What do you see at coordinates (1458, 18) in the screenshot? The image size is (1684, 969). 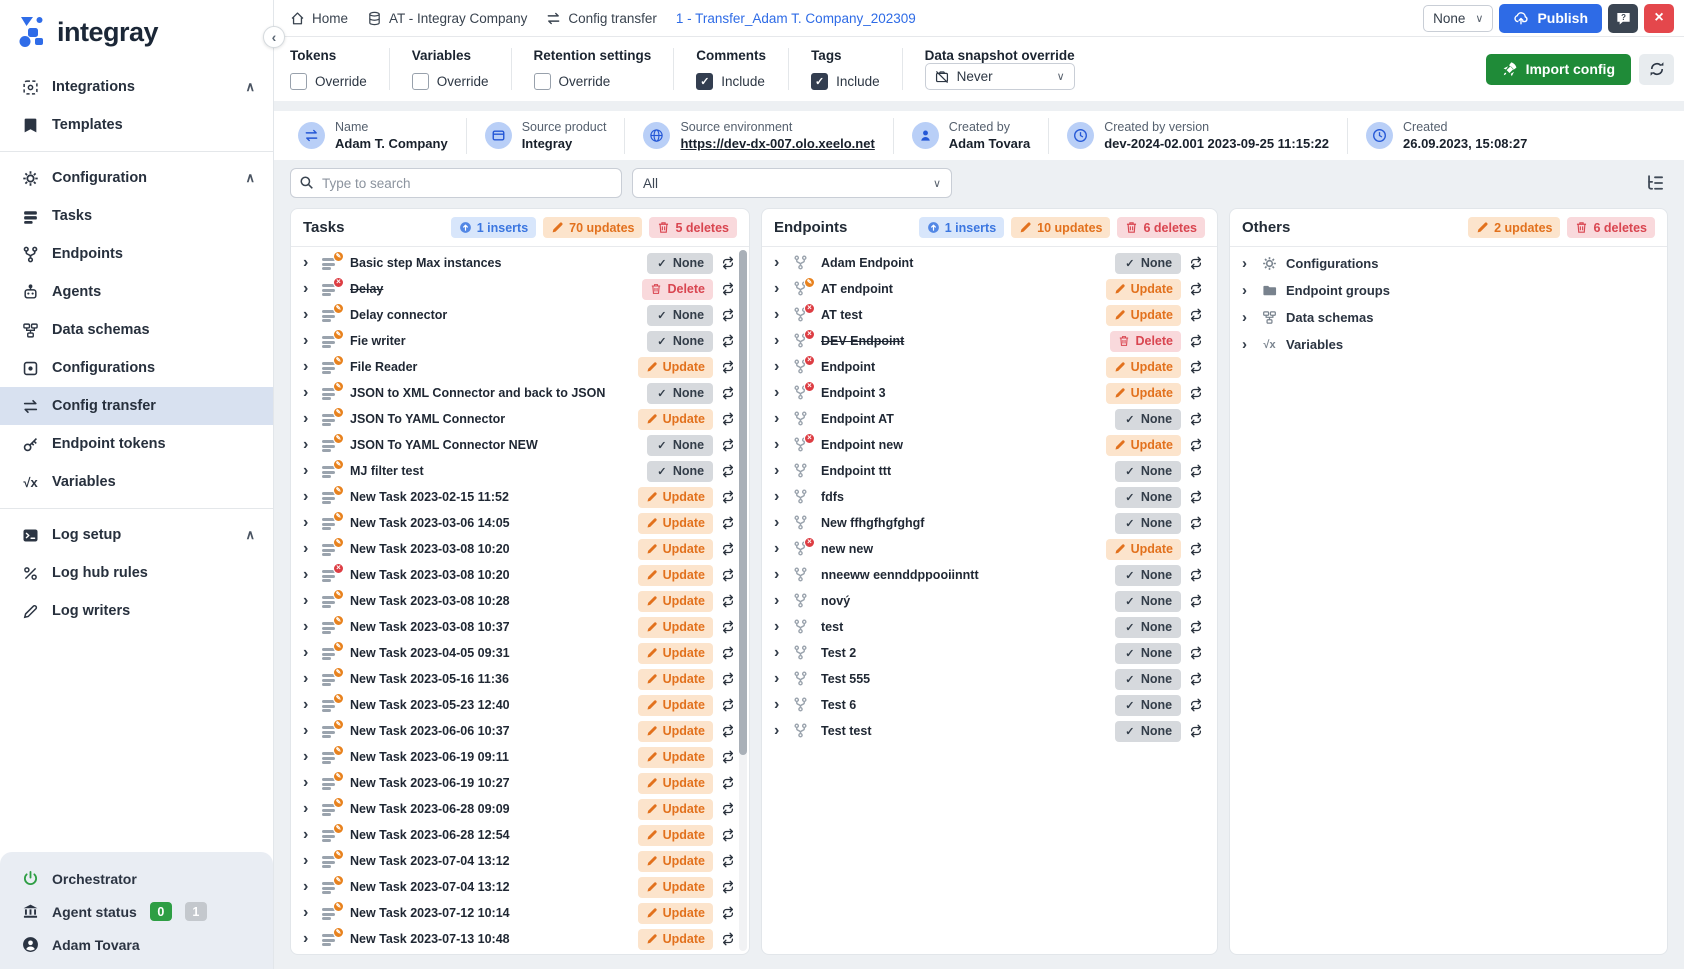 I see `version-select: None ∨` at bounding box center [1458, 18].